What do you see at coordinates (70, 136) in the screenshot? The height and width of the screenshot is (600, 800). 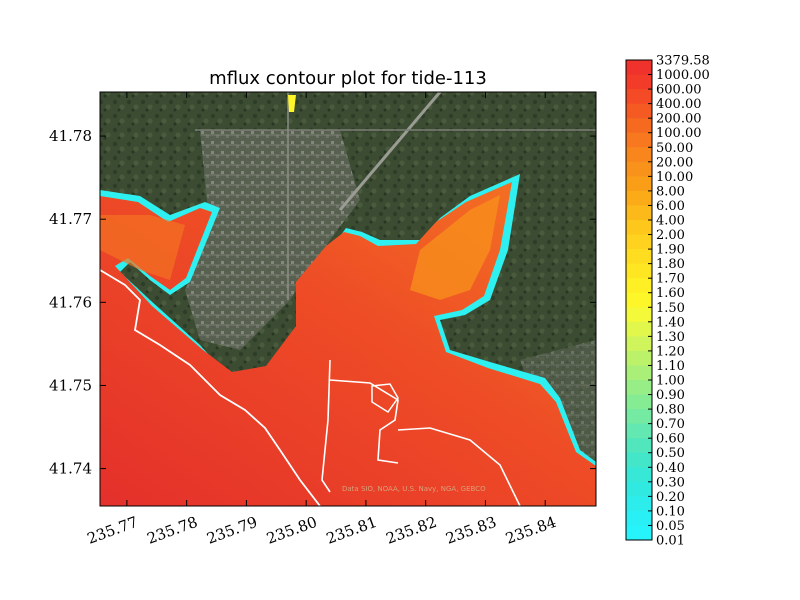 I see `y-tick-label: 41.78` at bounding box center [70, 136].